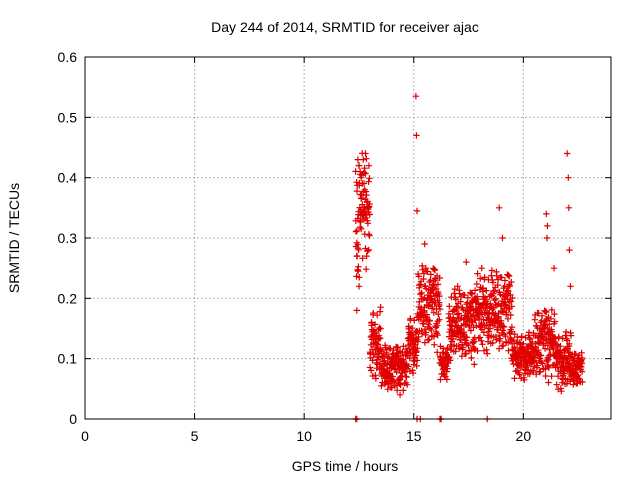  Describe the element at coordinates (85, 436) in the screenshot. I see `x-tick-label: 0` at that location.